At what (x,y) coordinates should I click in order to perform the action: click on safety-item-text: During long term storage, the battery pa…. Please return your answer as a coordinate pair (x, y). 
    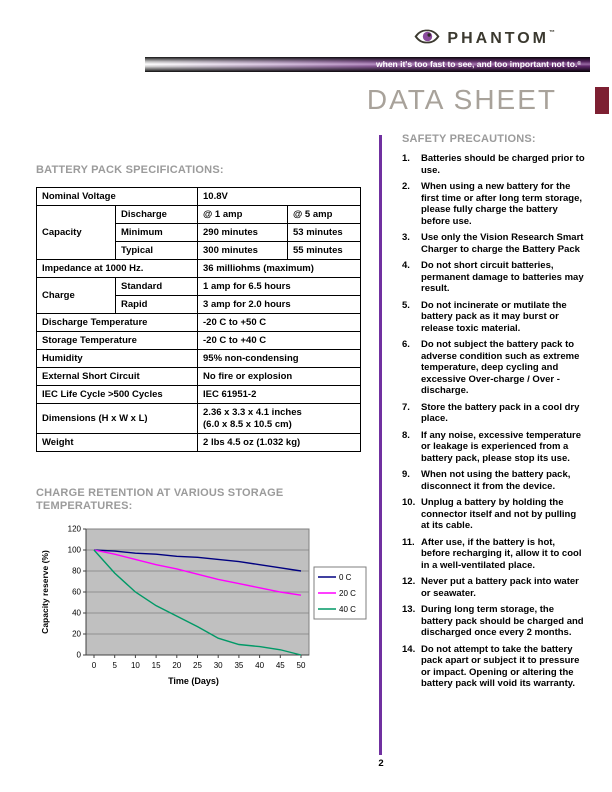
    Looking at the image, I should click on (502, 621).